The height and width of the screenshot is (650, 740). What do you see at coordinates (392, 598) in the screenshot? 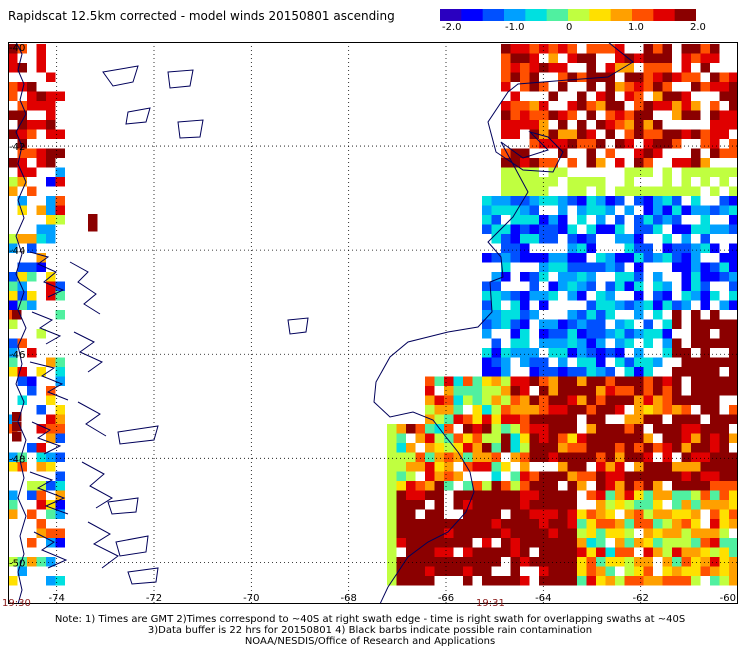
I see `longitude-labels: -74 -72 -70 -68 -66 -64 -62 -60` at bounding box center [392, 598].